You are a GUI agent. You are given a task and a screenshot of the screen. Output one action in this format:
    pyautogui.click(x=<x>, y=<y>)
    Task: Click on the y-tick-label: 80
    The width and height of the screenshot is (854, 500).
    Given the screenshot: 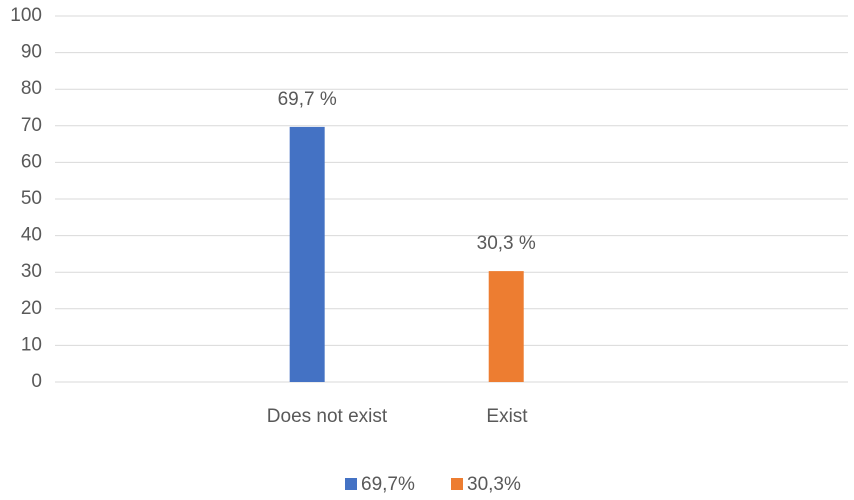 What is the action you would take?
    pyautogui.click(x=31, y=88)
    